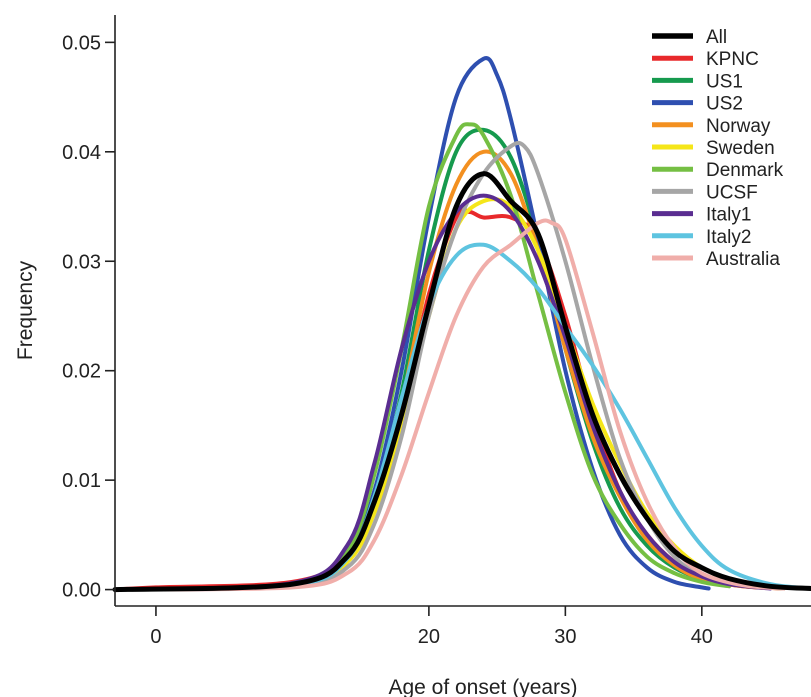  I want to click on y-tick-label: 0.03, so click(81, 262).